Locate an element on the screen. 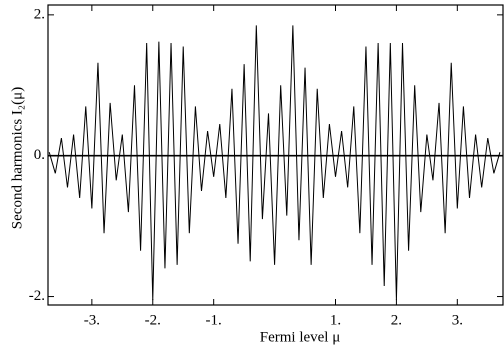 The image size is (504, 350). x-tick-label: -2. is located at coordinates (153, 320).